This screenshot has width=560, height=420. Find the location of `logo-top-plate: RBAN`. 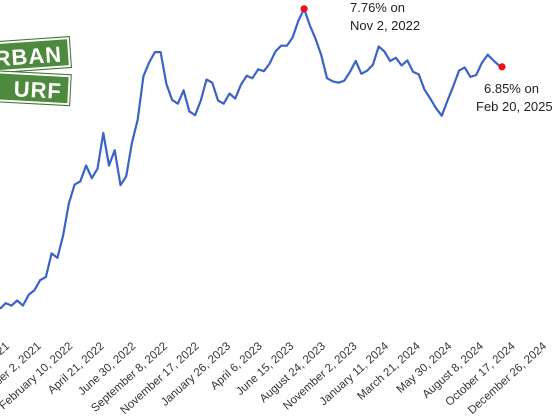

logo-top-plate: RBAN is located at coordinates (36, 55).